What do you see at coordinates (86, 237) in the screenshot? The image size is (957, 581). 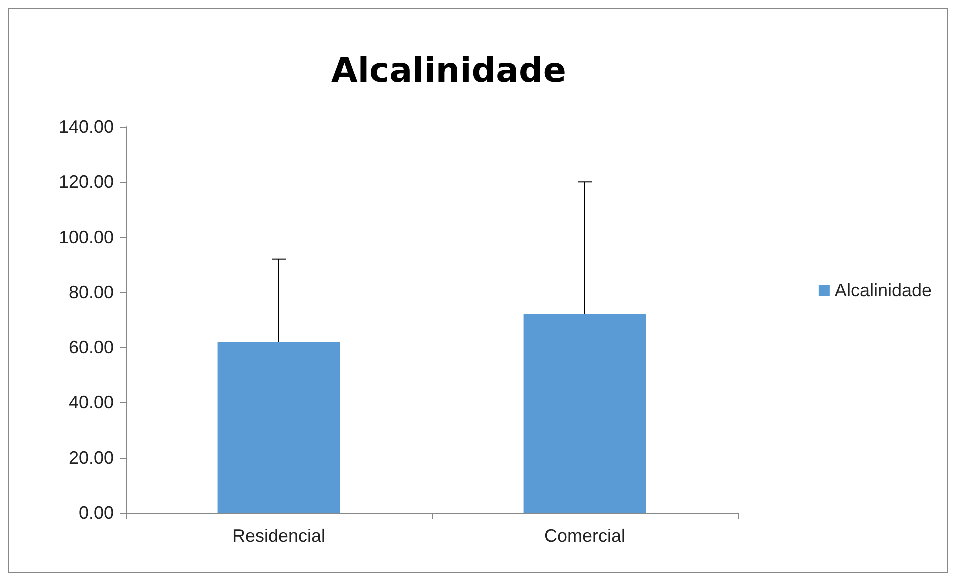 I see `y-tick-label: 100.00` at bounding box center [86, 237].